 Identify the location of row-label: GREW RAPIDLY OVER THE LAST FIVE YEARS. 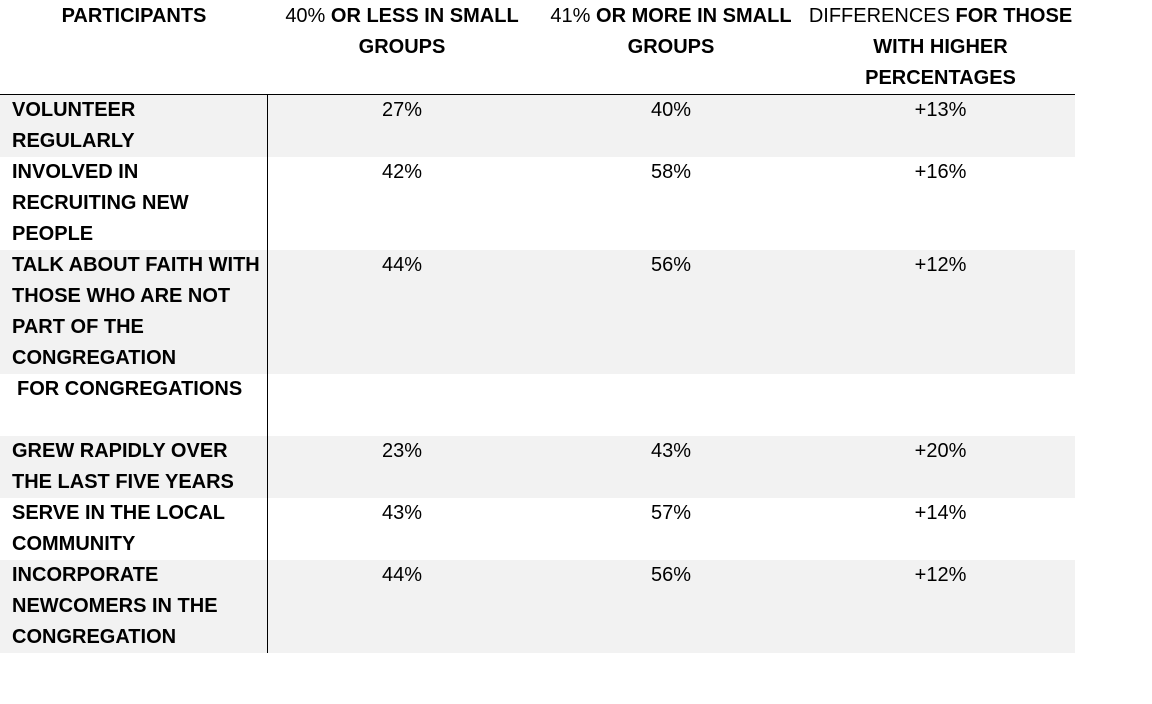
(134, 467).